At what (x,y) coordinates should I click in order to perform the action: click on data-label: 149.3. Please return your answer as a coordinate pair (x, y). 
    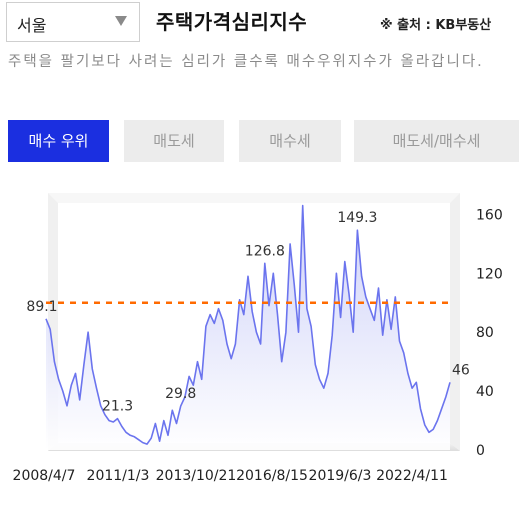
    Looking at the image, I should click on (357, 218).